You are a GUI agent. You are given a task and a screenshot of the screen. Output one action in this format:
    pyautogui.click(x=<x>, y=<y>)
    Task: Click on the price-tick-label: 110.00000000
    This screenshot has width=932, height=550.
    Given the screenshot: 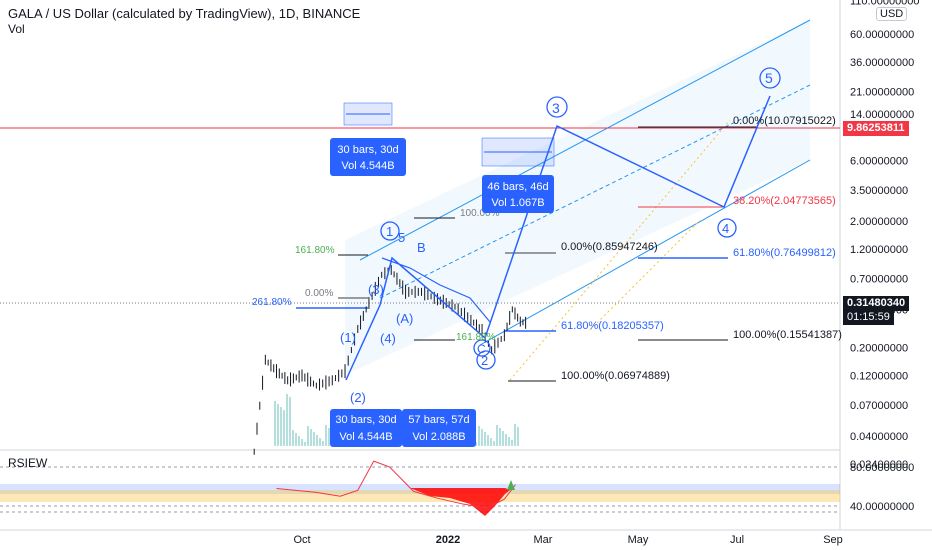 What is the action you would take?
    pyautogui.click(x=885, y=4)
    